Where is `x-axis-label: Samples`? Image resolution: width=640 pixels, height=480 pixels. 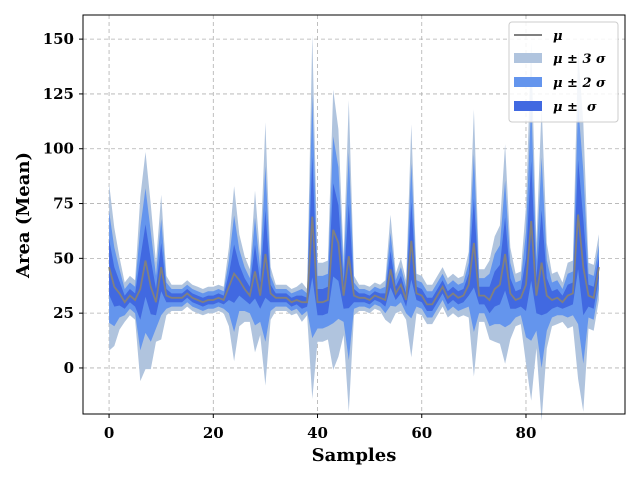
x-axis-label: Samples is located at coordinates (354, 455).